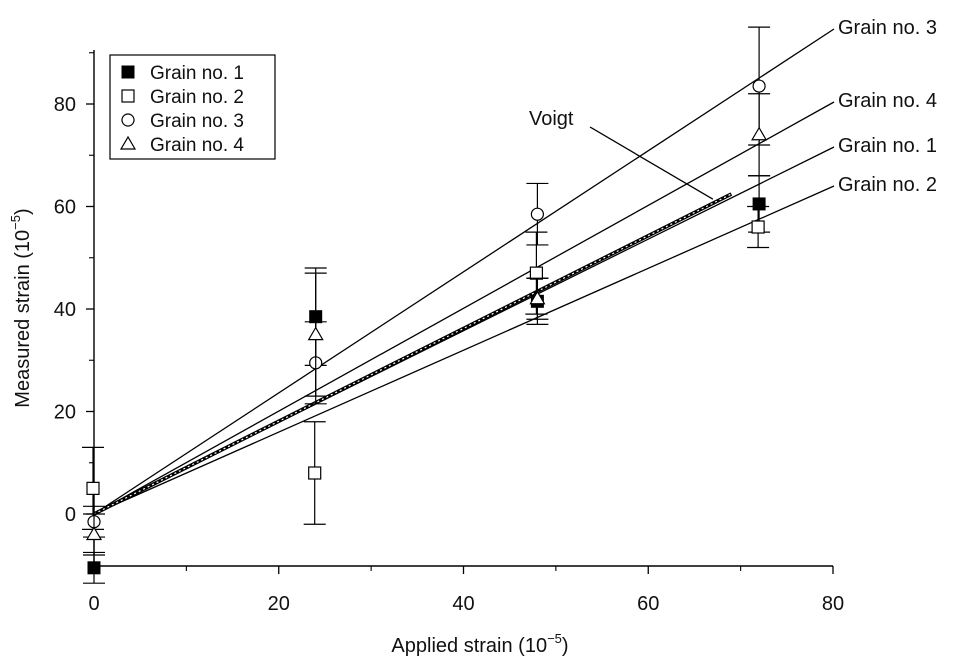 This screenshot has height=666, width=957. I want to click on x-axis-title: Applied strain (10−5), so click(479, 644).